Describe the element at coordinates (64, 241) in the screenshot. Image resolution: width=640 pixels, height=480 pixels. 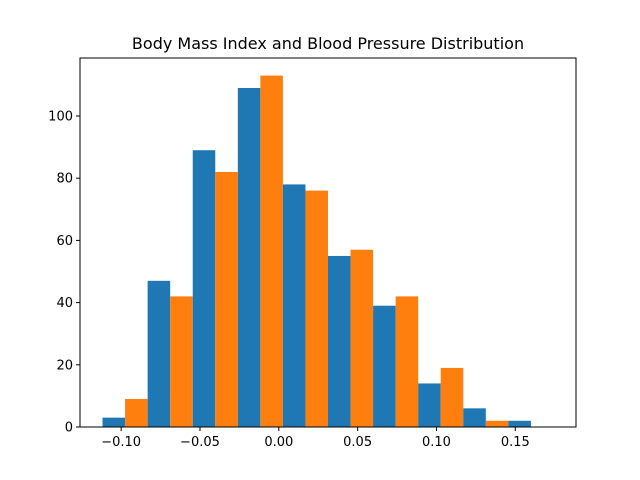
I see `y-tick-label: 60` at that location.